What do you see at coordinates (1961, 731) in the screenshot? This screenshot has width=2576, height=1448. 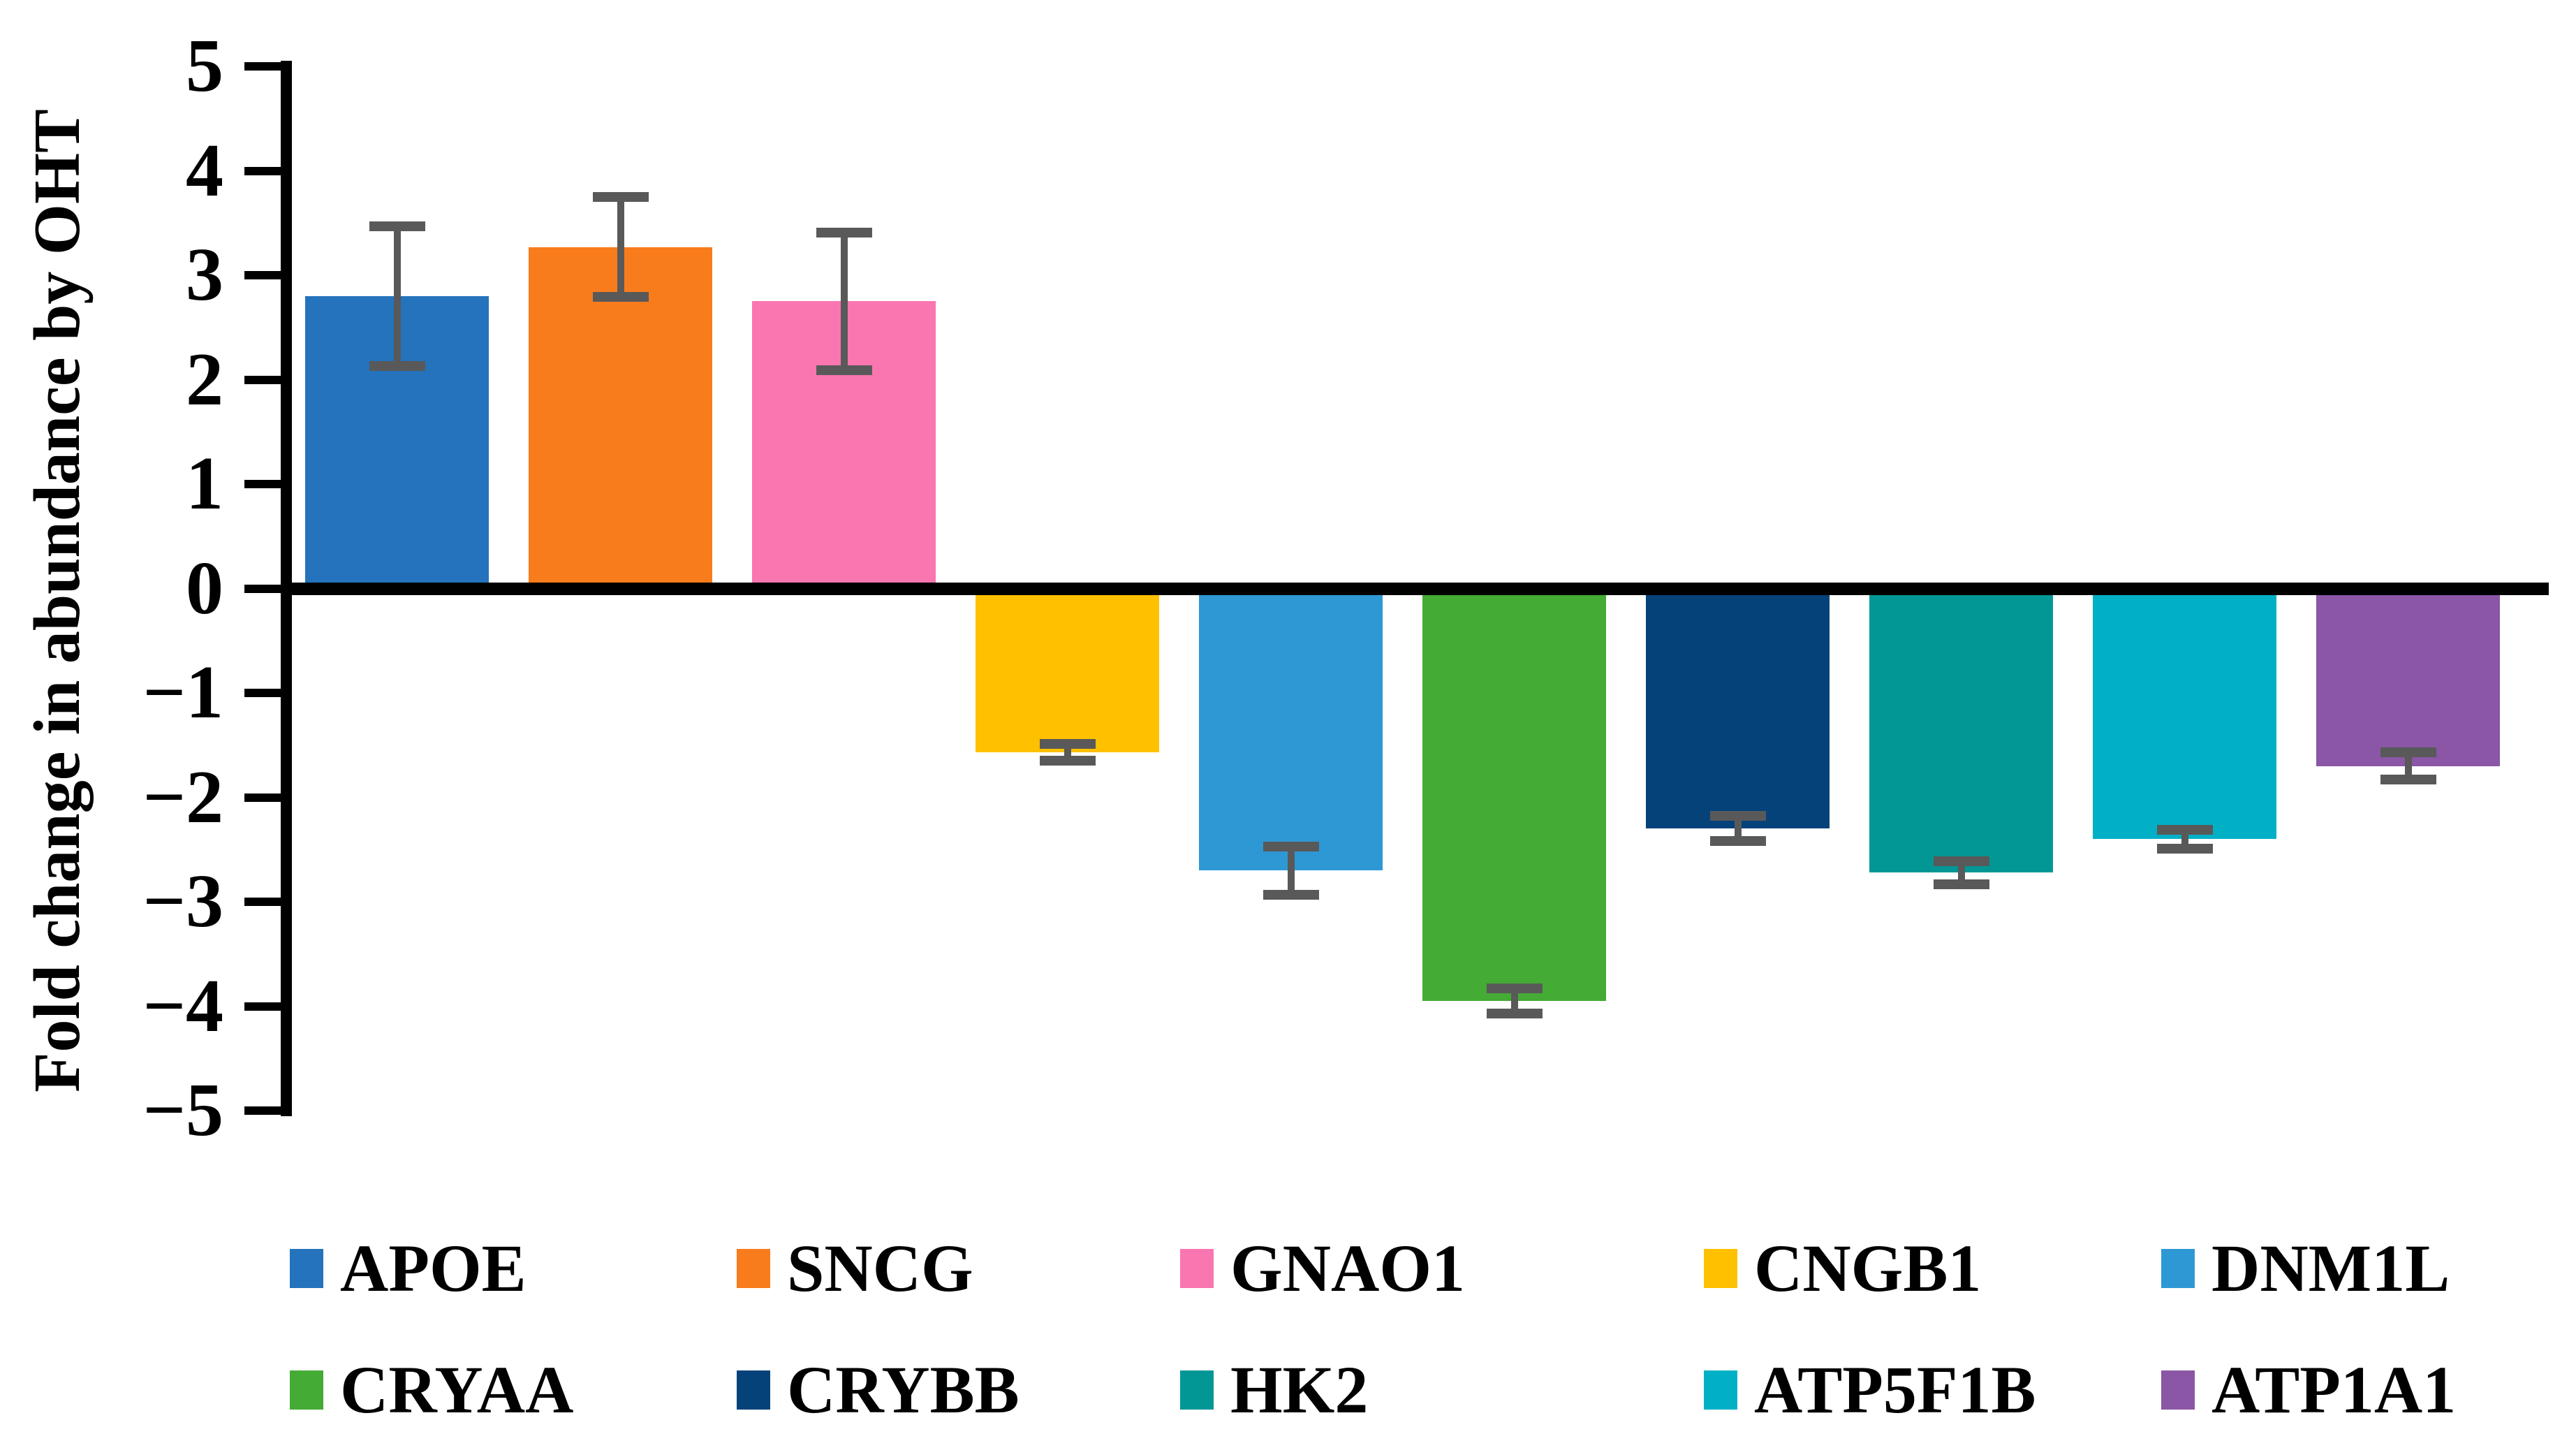 I see `bar-HK2` at bounding box center [1961, 731].